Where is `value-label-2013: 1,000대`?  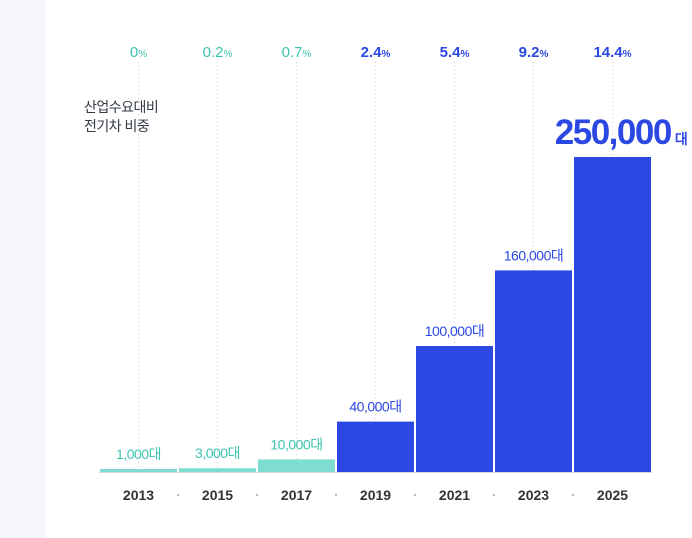
value-label-2013: 1,000대 is located at coordinates (138, 454).